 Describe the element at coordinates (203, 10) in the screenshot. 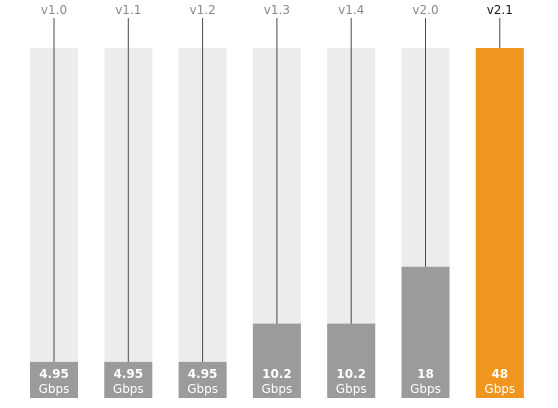

I see `version-label-v1-2: v1.2` at that location.